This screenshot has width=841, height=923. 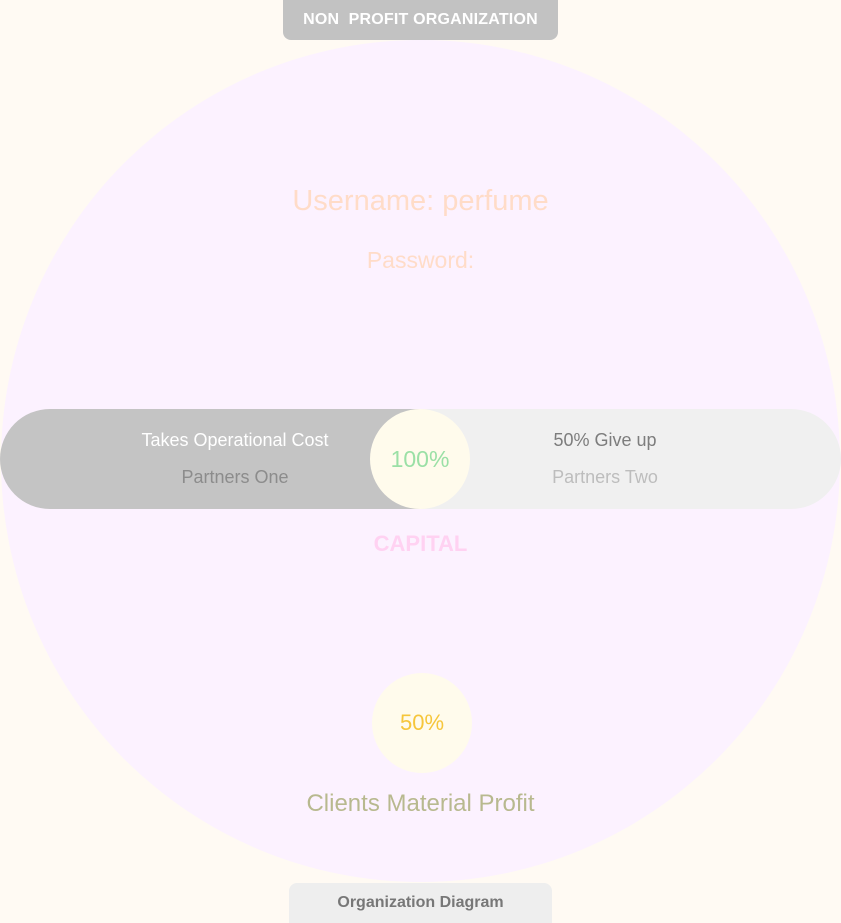 I want to click on partners-one-band, so click(x=210, y=459).